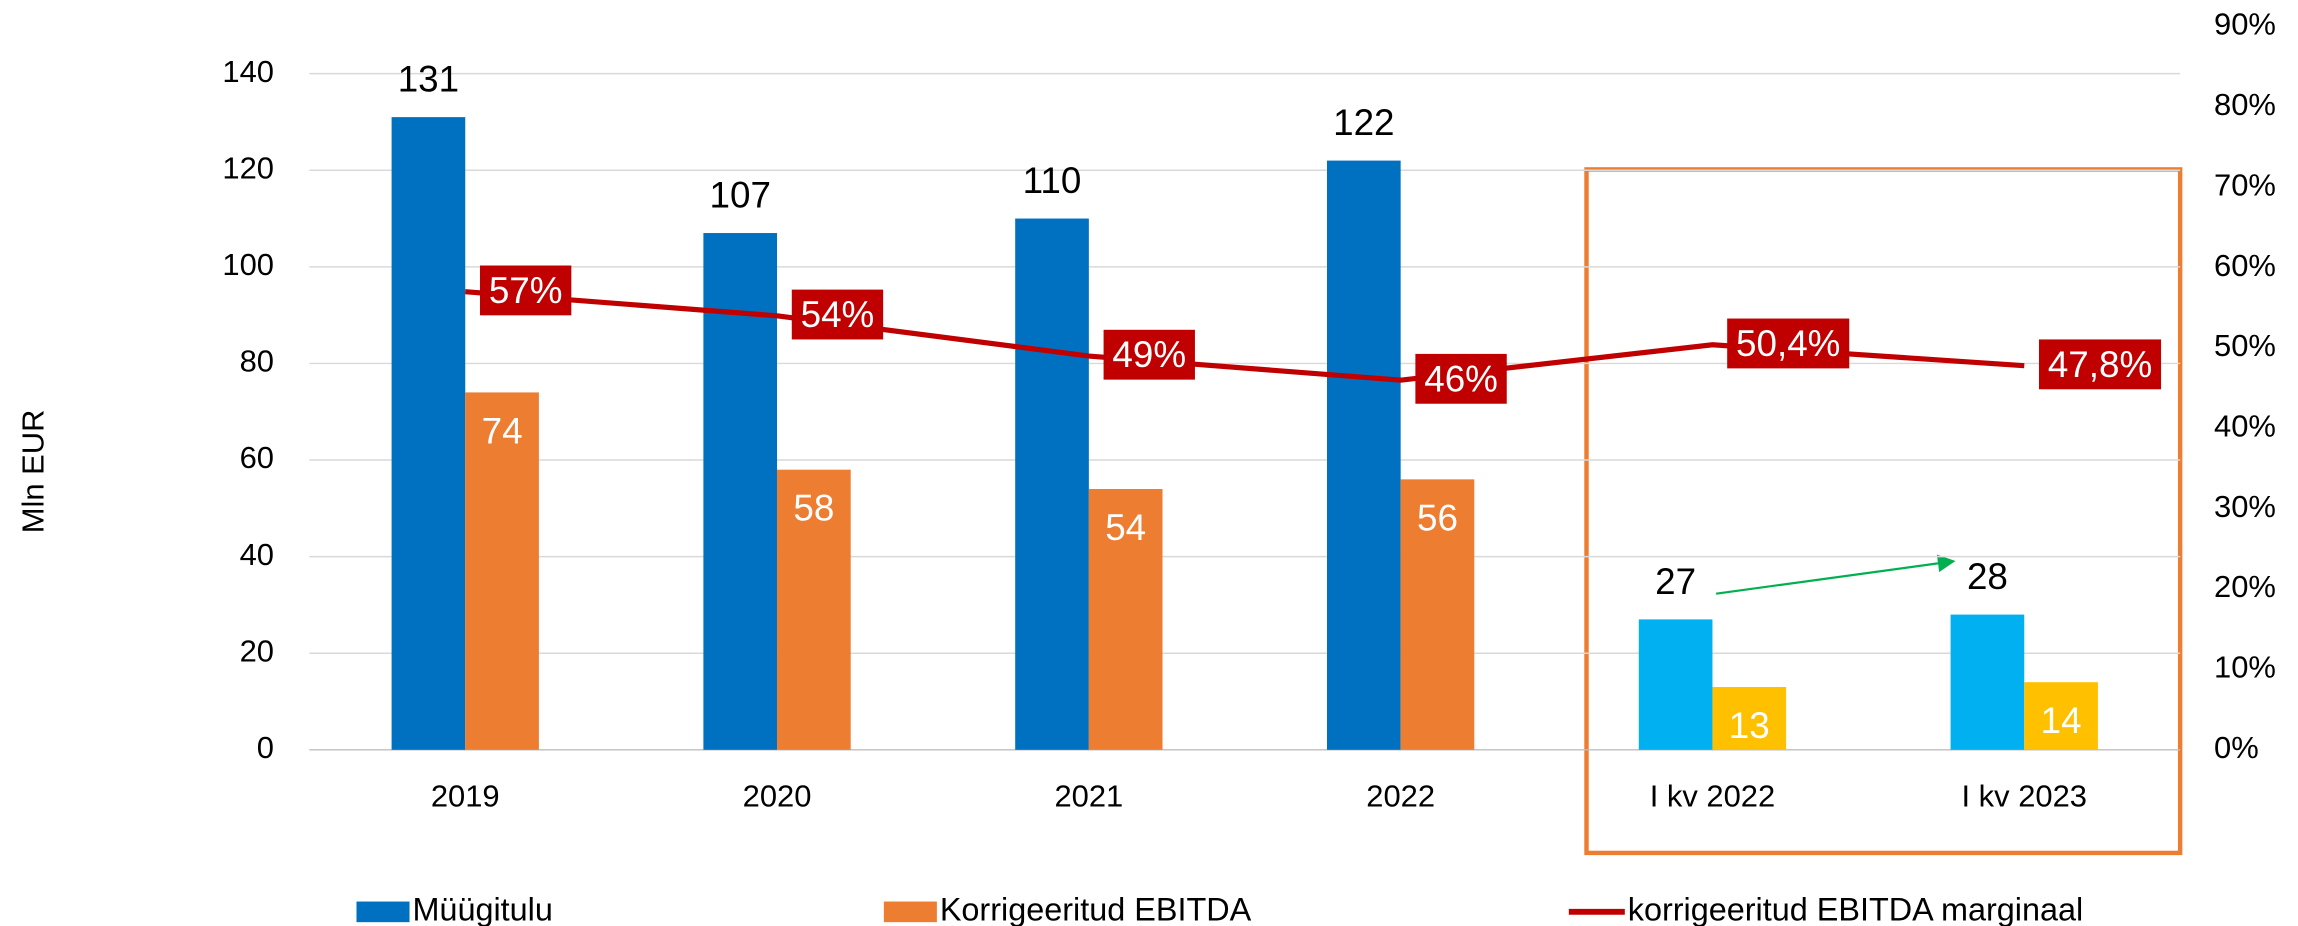 The height and width of the screenshot is (926, 2298). I want to click on legend-label: Korrigeeritud EBITDA, so click(1096, 908).